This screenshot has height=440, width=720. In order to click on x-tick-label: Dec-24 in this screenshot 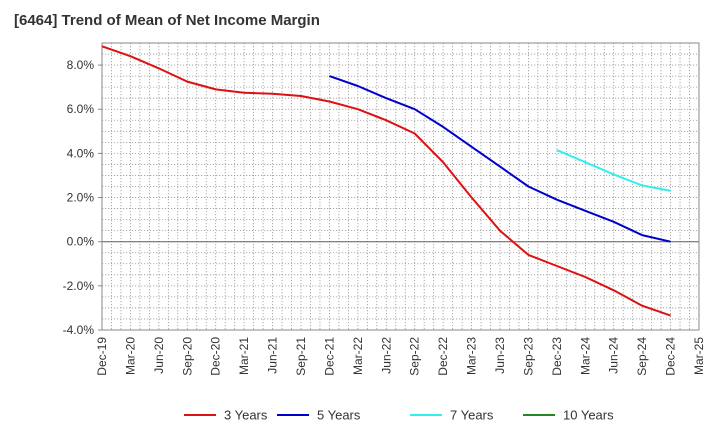, I will do `click(671, 356)`.